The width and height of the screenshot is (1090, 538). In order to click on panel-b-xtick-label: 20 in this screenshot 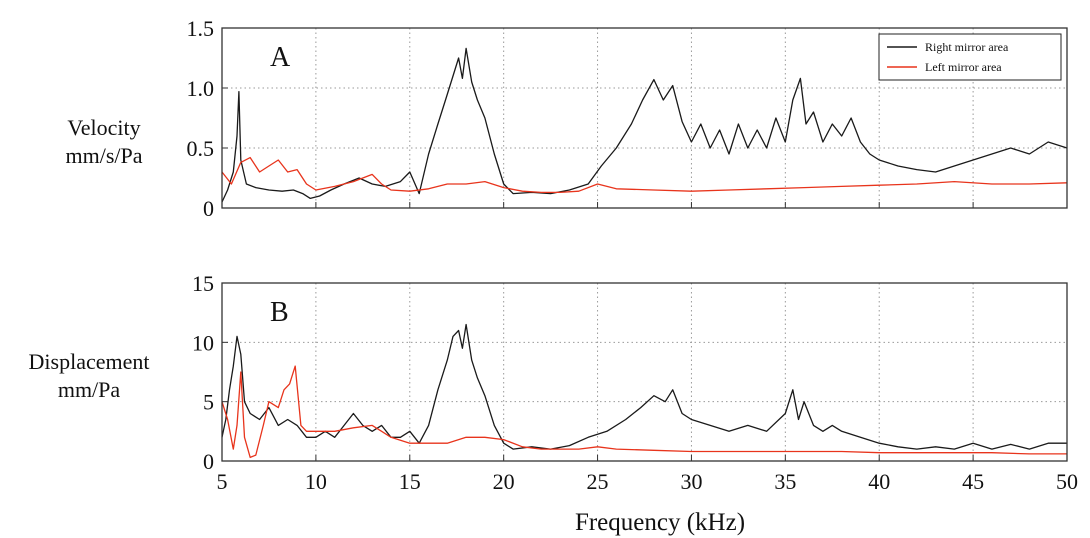, I will do `click(504, 481)`.